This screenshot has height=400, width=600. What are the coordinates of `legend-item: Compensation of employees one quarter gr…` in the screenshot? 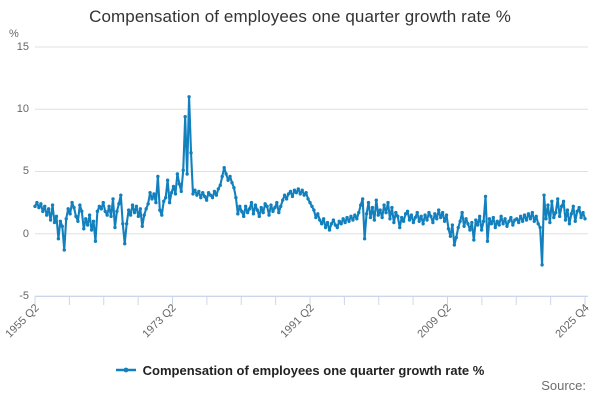 It's located at (299, 370).